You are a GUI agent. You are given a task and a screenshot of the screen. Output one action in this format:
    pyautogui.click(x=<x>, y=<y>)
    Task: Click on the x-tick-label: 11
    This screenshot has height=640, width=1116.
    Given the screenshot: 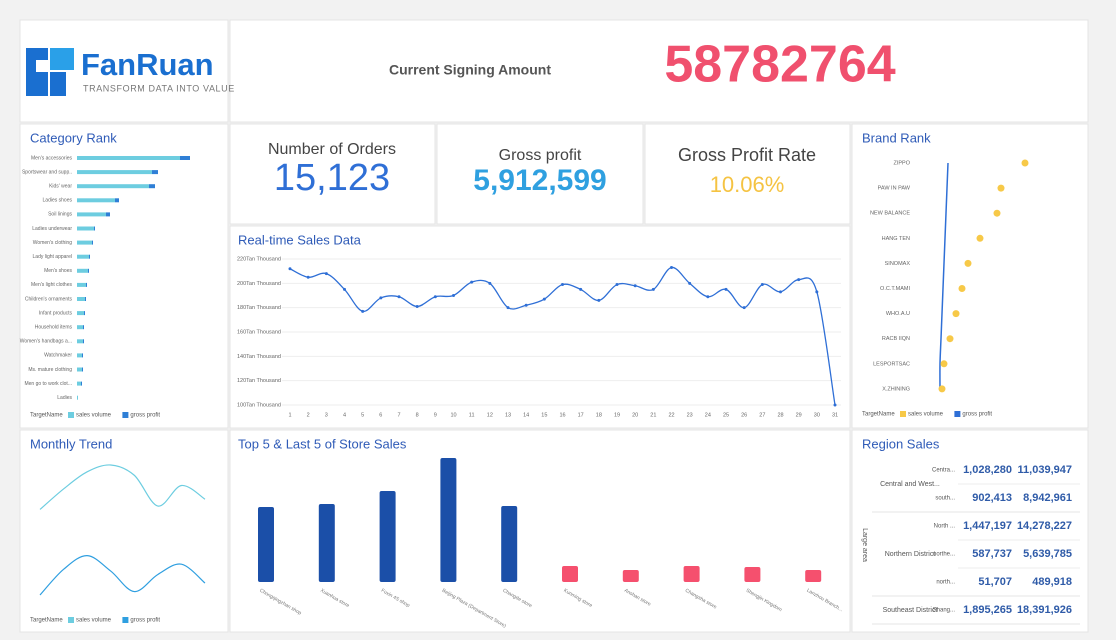 What is the action you would take?
    pyautogui.click(x=472, y=415)
    